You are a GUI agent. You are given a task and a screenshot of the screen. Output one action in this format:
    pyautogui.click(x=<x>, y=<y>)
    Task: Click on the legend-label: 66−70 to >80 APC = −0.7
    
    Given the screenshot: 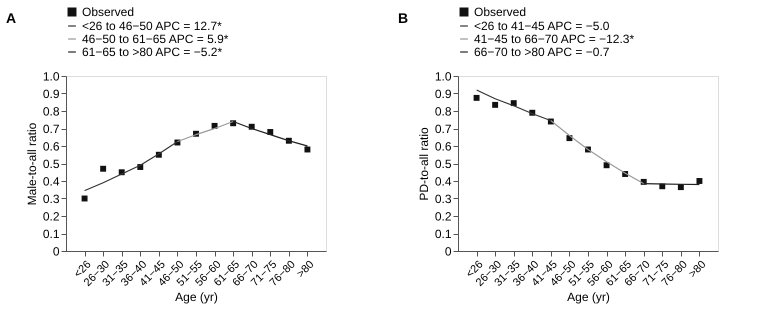 What is the action you would take?
    pyautogui.click(x=542, y=52)
    